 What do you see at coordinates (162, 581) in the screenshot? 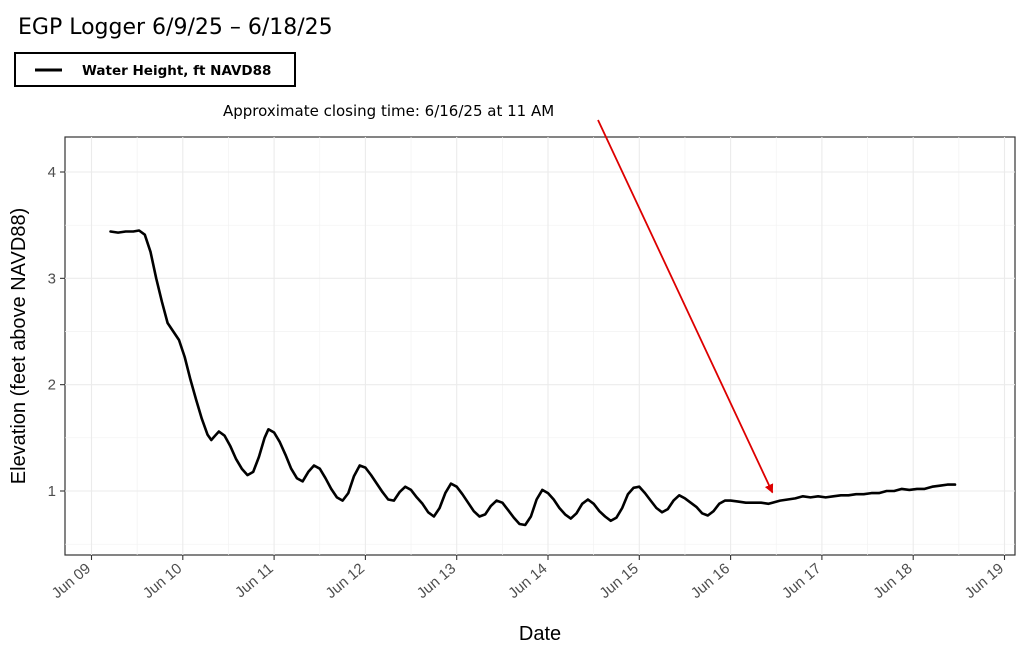
I see `x-tick-label: Jun 10` at bounding box center [162, 581].